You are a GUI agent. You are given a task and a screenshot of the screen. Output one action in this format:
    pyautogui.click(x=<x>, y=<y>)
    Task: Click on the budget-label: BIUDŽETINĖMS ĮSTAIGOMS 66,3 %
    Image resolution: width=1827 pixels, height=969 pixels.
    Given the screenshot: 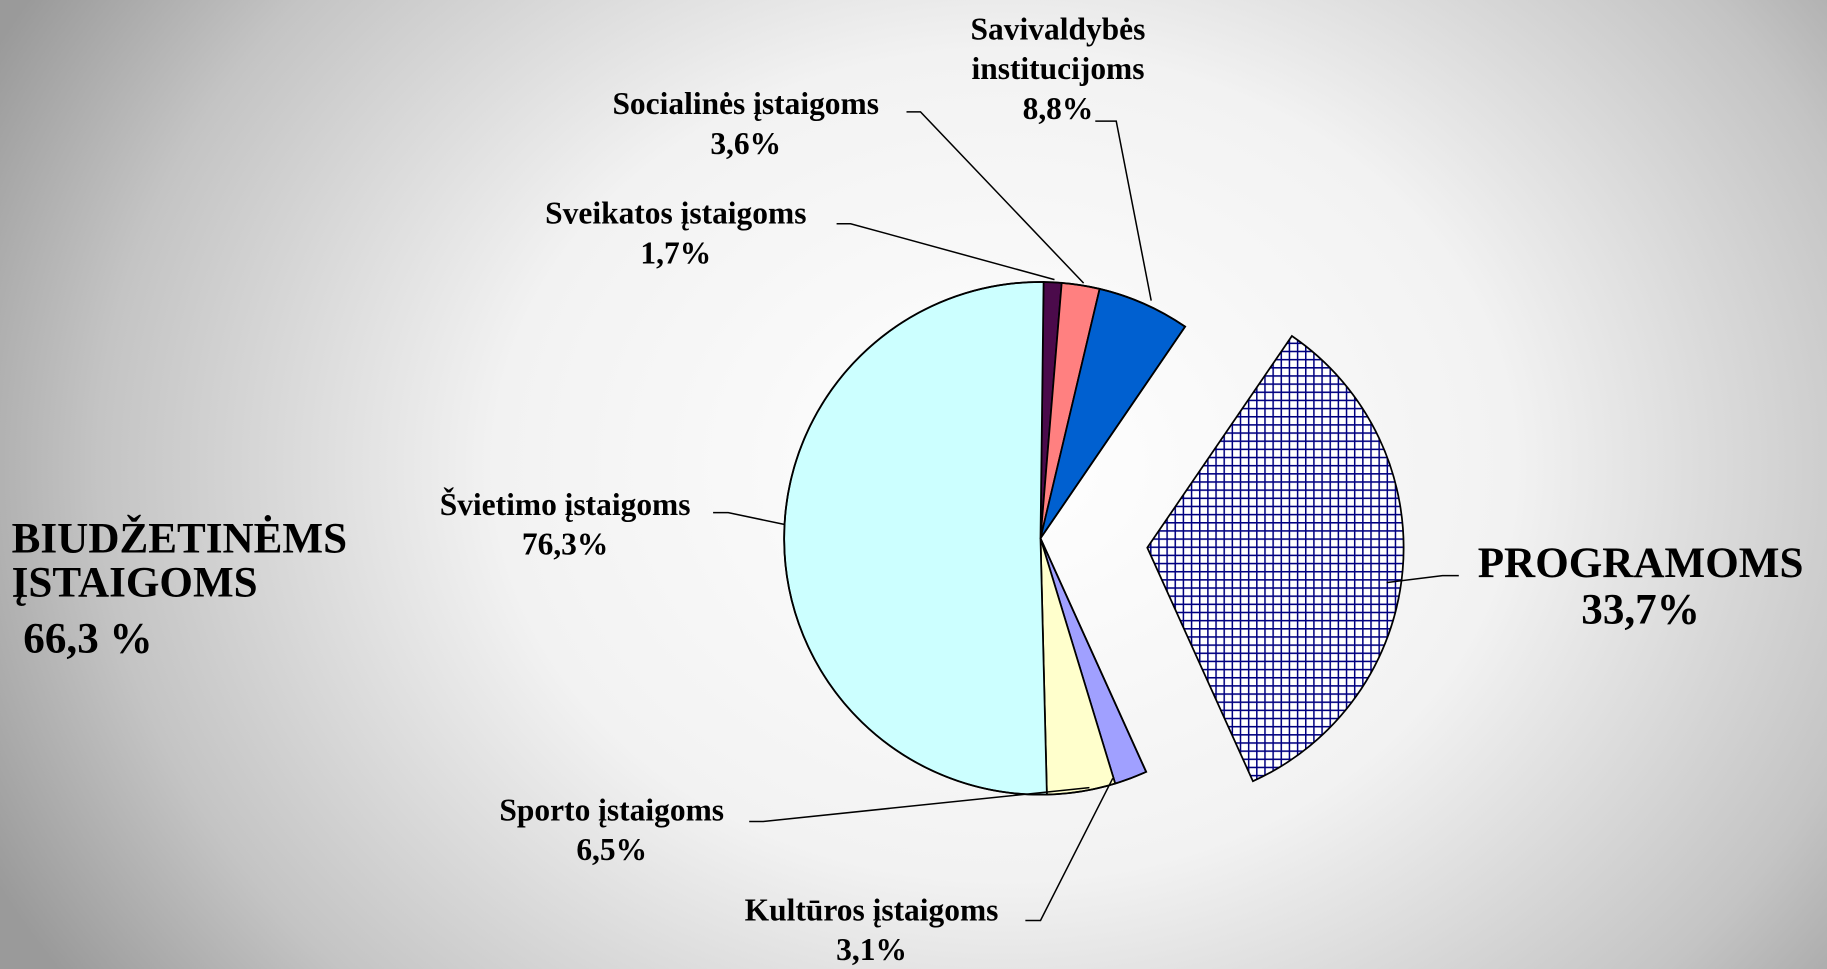 What is the action you would take?
    pyautogui.click(x=198, y=589)
    